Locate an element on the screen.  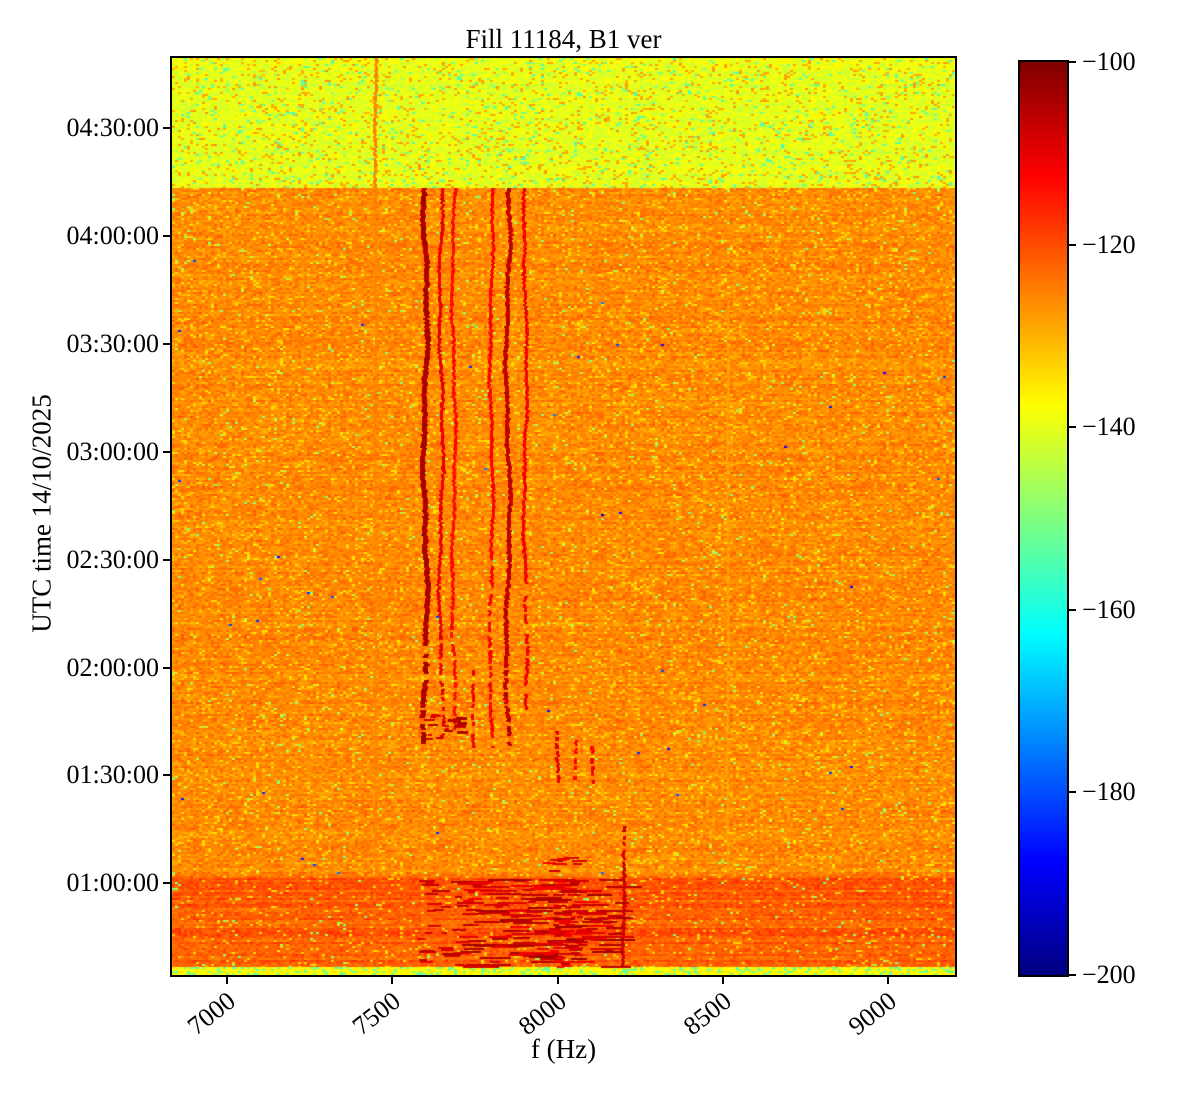
y-tick-label: 02:30:00 is located at coordinates (112, 559).